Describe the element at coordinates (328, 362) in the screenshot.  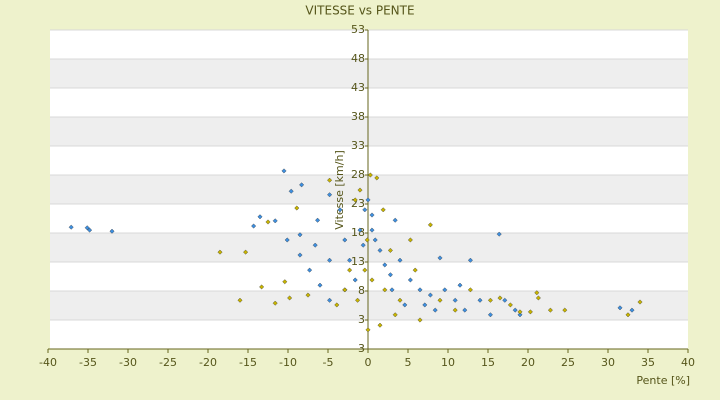
I see `x-tick-label: -5` at that location.